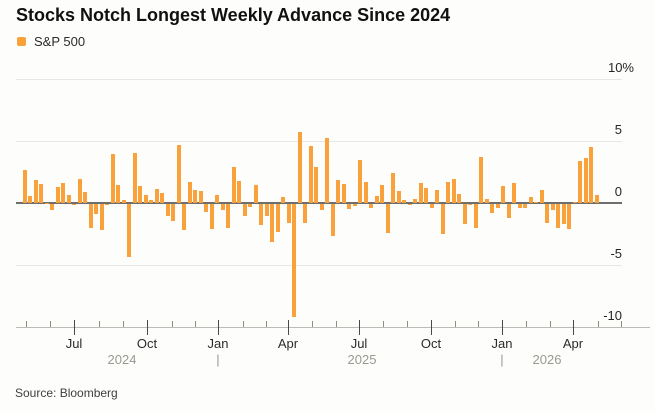 The height and width of the screenshot is (412, 655). I want to click on x-month-label: Apr, so click(573, 343).